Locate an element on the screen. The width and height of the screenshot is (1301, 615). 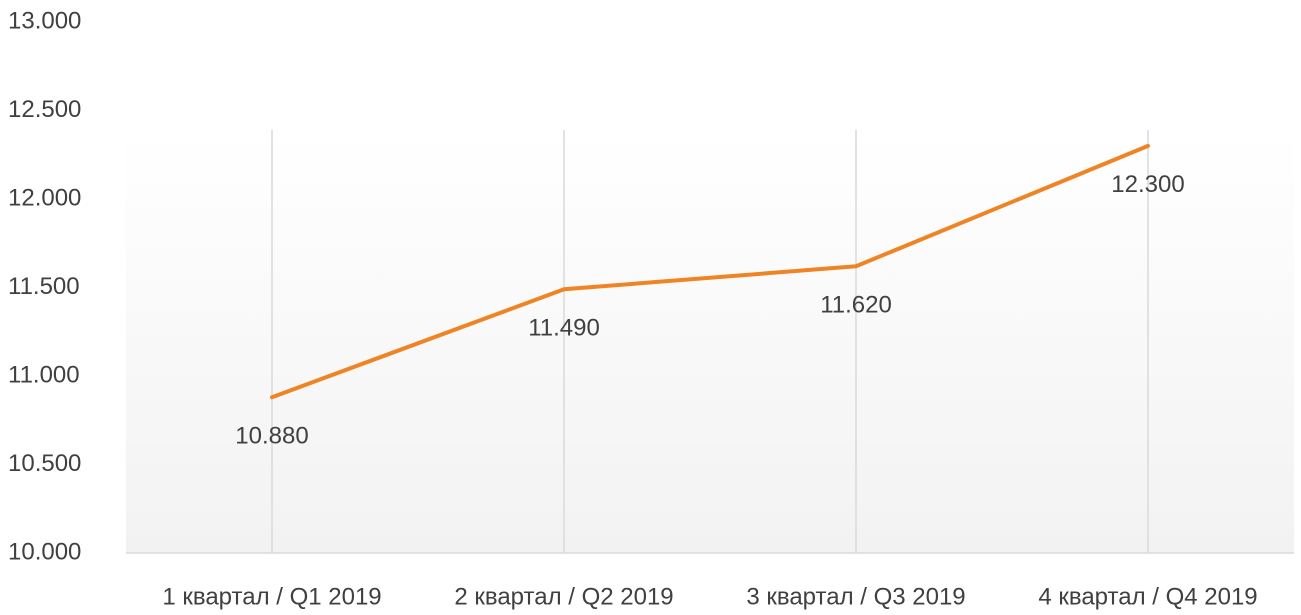
data-label: 11.620 is located at coordinates (856, 305).